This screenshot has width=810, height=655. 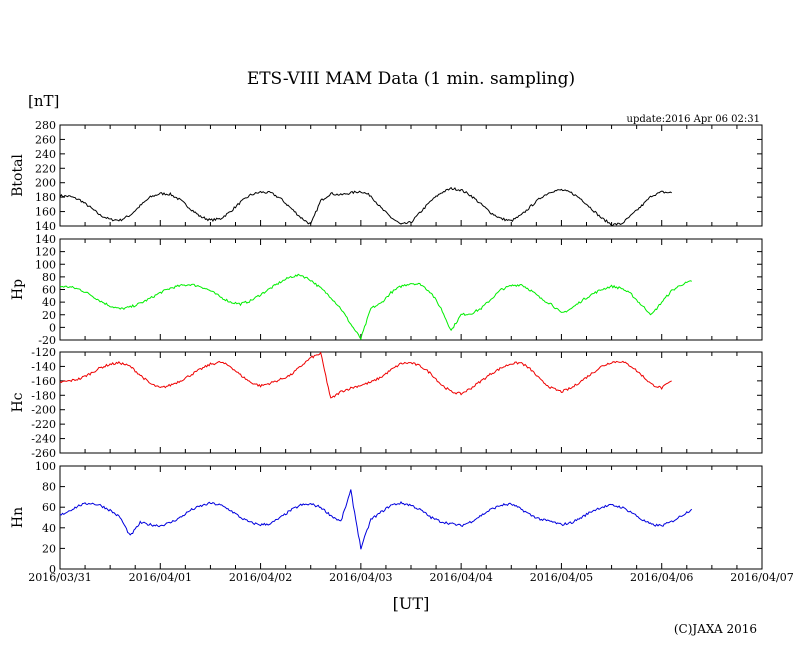 What do you see at coordinates (43, 352) in the screenshot?
I see `y-tick-label: -120` at bounding box center [43, 352].